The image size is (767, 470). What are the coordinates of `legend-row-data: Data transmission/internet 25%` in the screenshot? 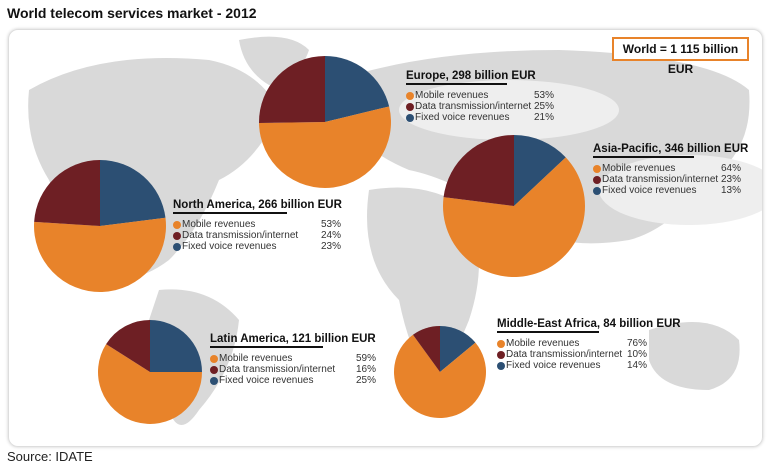 It's located at (480, 106).